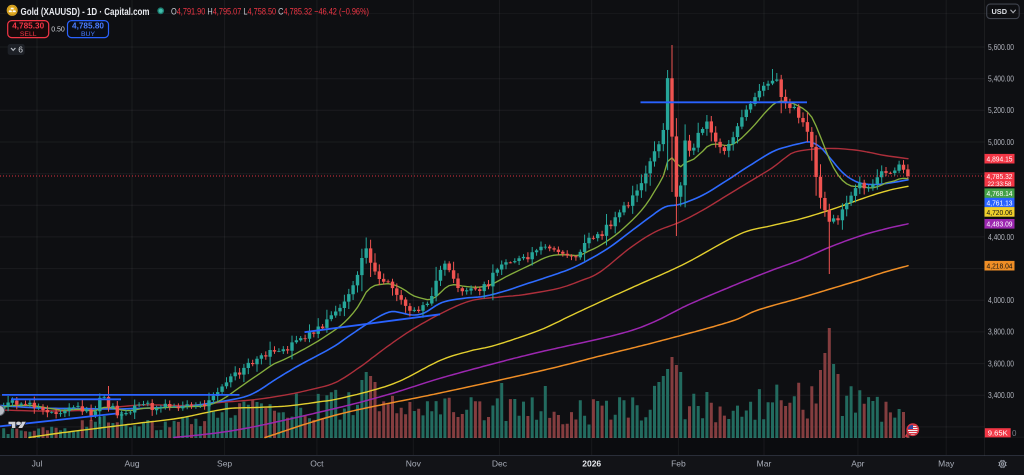 Image resolution: width=1024 pixels, height=475 pixels. I want to click on svg-text:Gold (XAUUSD) - 1D · Capital.c: Gold (XAUUSD) - 1D · Capital.com, so click(85, 12).